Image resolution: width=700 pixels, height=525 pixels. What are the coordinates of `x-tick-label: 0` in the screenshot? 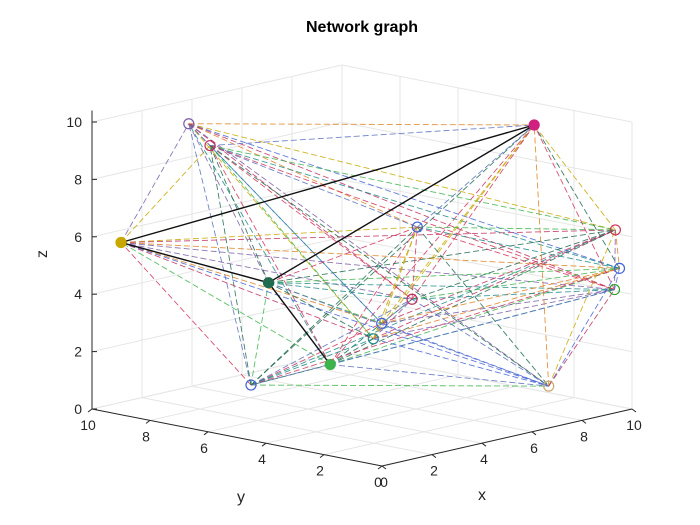 It's located at (384, 482).